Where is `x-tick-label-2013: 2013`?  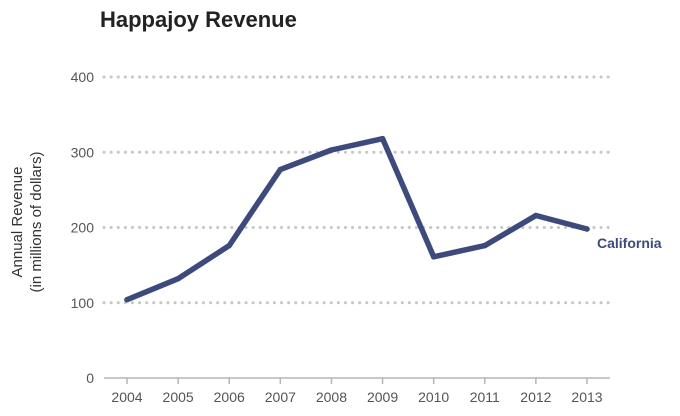
x-tick-label-2013: 2013 is located at coordinates (586, 397).